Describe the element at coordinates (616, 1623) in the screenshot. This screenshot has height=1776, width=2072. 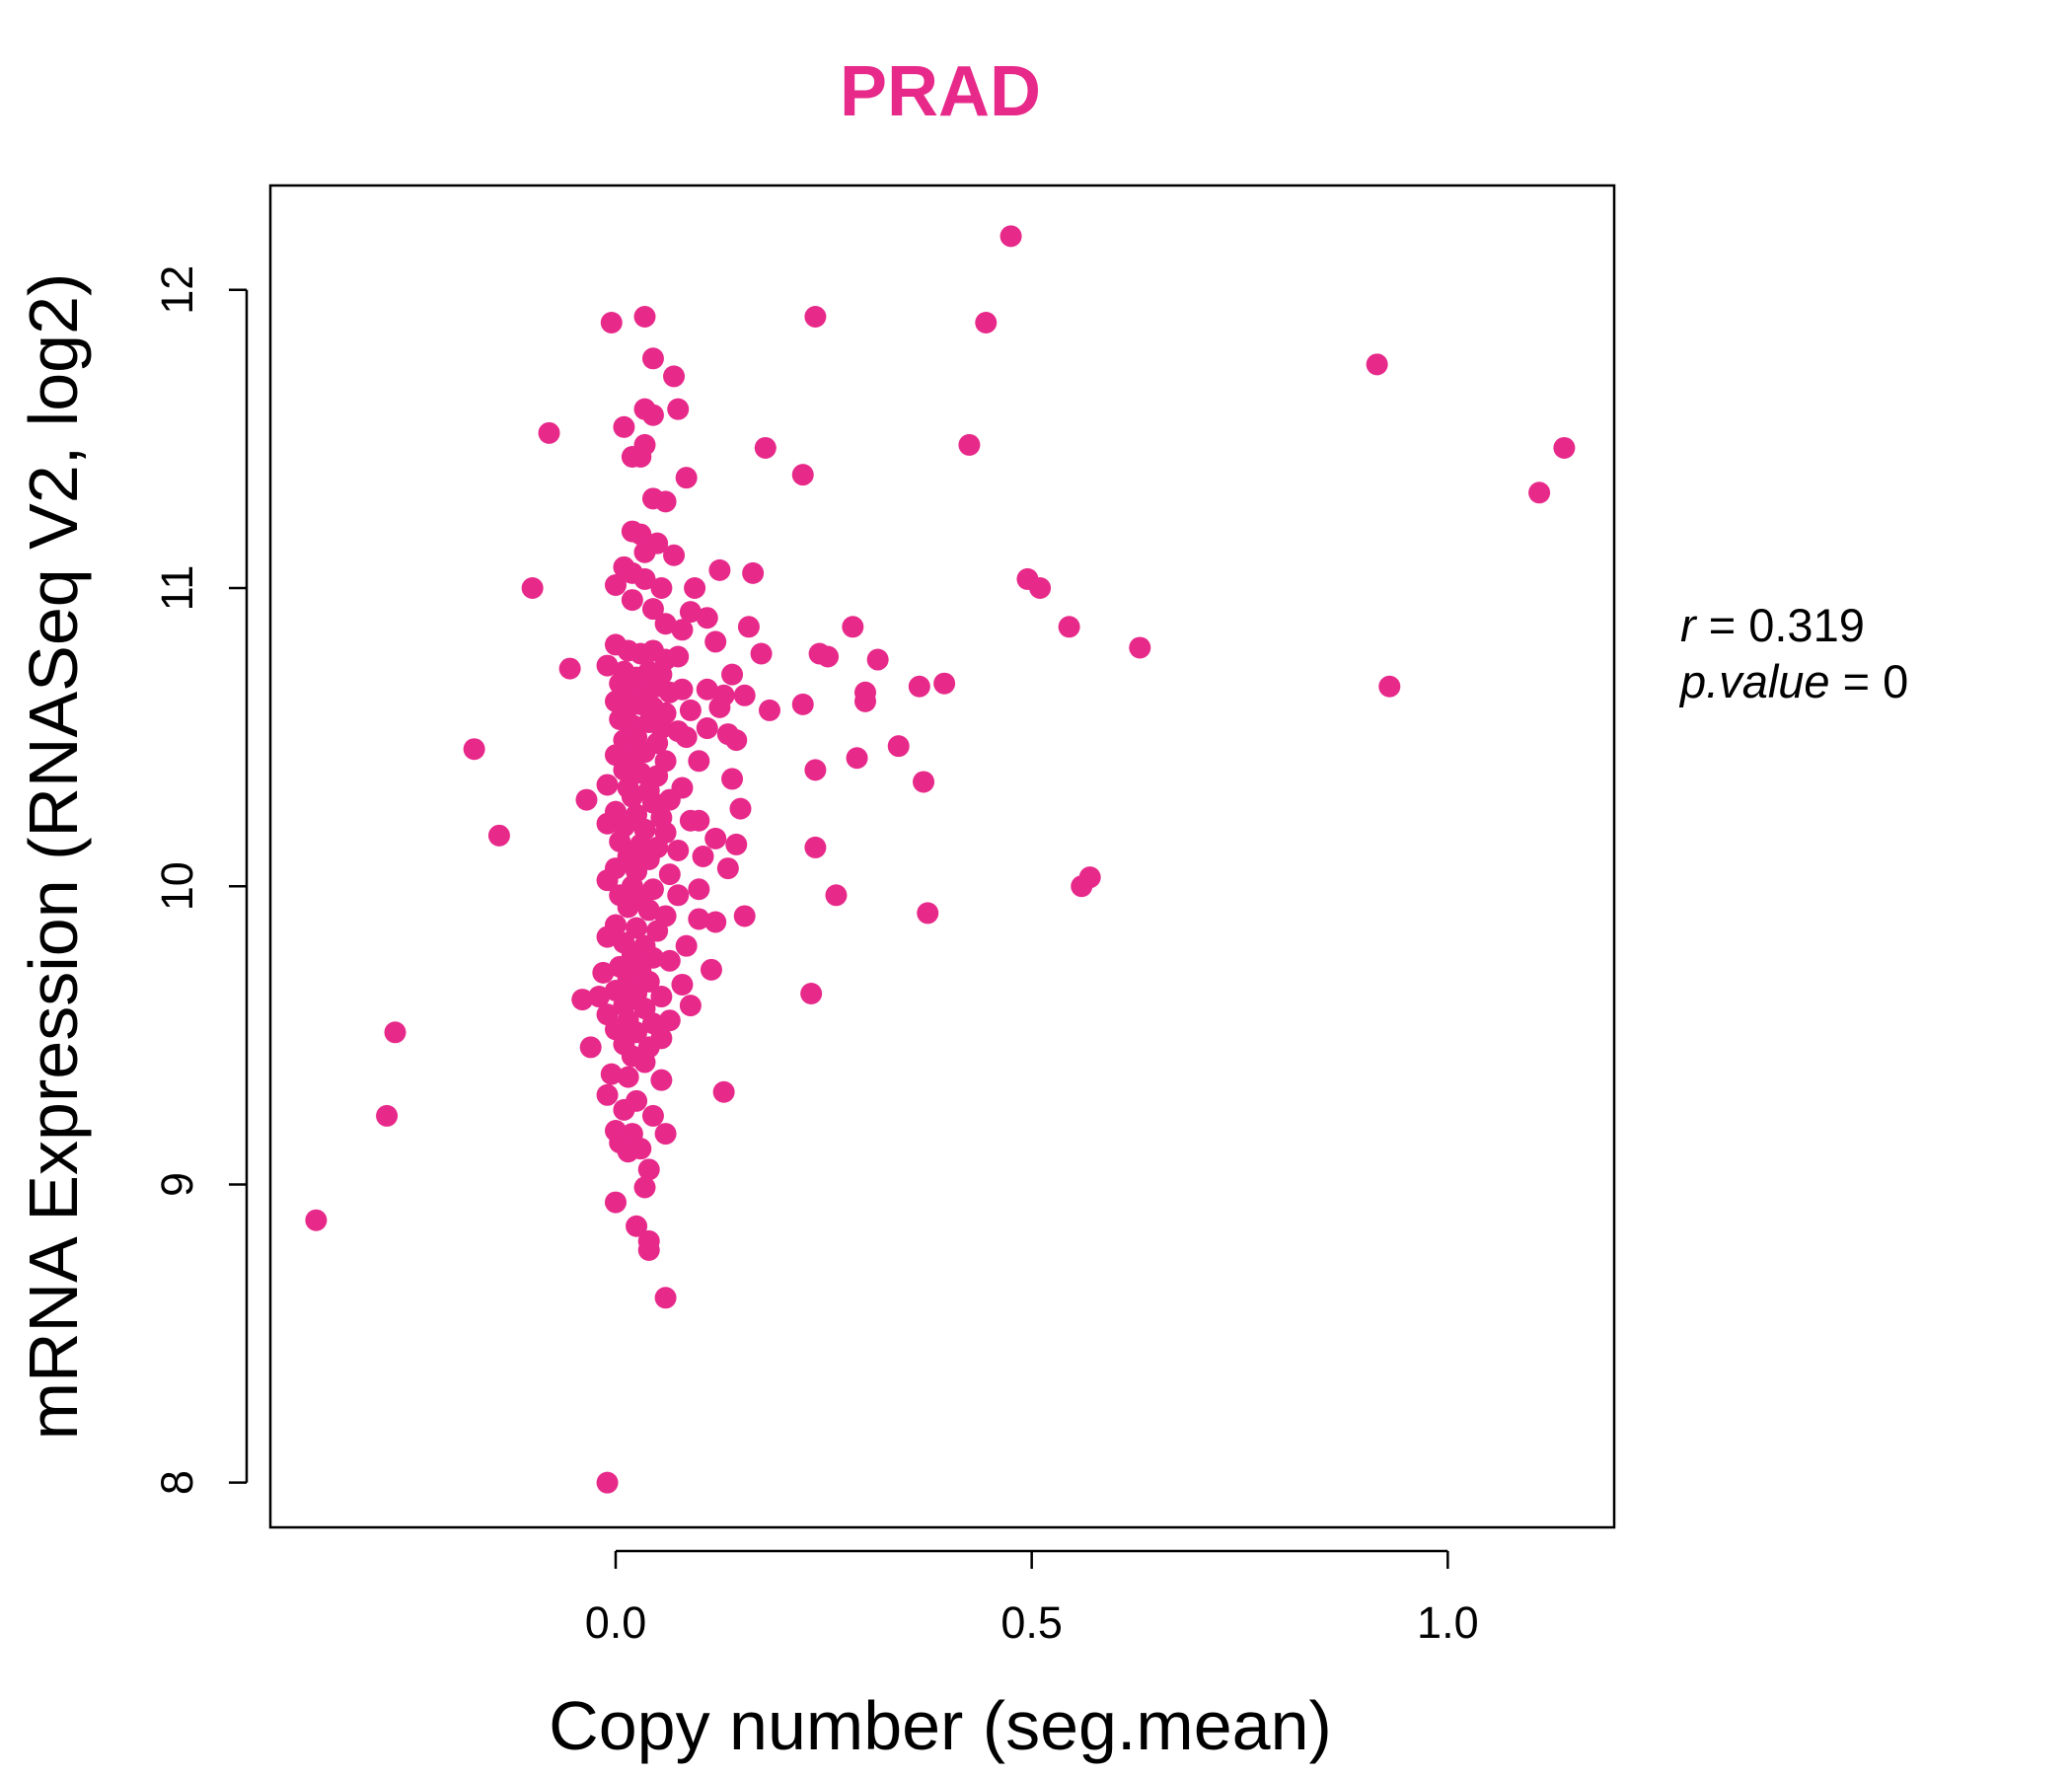
I see `x-tick-label: 0.0` at that location.